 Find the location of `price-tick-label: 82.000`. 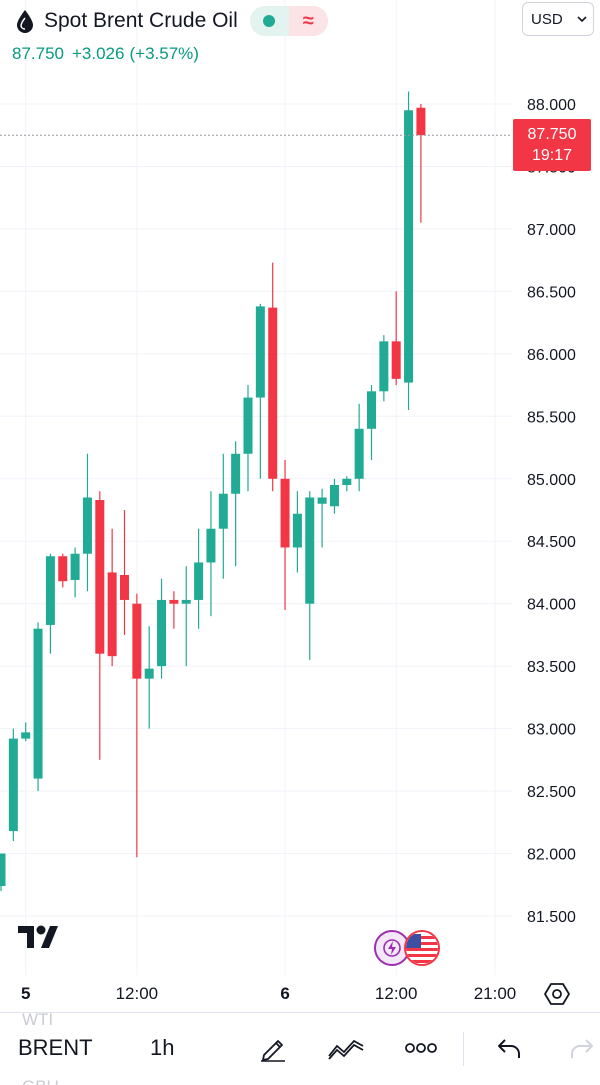

price-tick-label: 82.000 is located at coordinates (551, 855).